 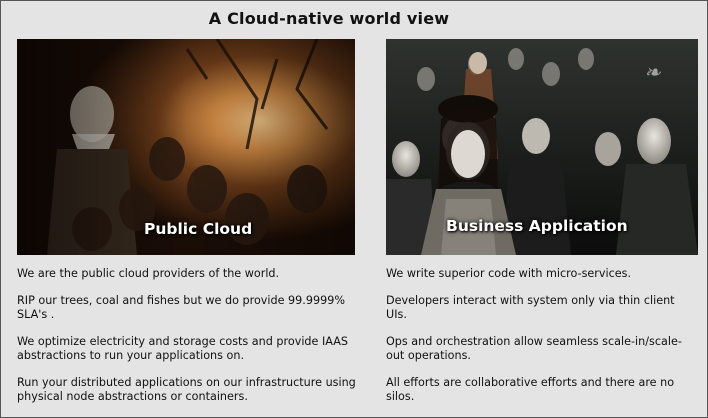 What do you see at coordinates (329, 18) in the screenshot?
I see `slide-title: A Cloud-native world view` at bounding box center [329, 18].